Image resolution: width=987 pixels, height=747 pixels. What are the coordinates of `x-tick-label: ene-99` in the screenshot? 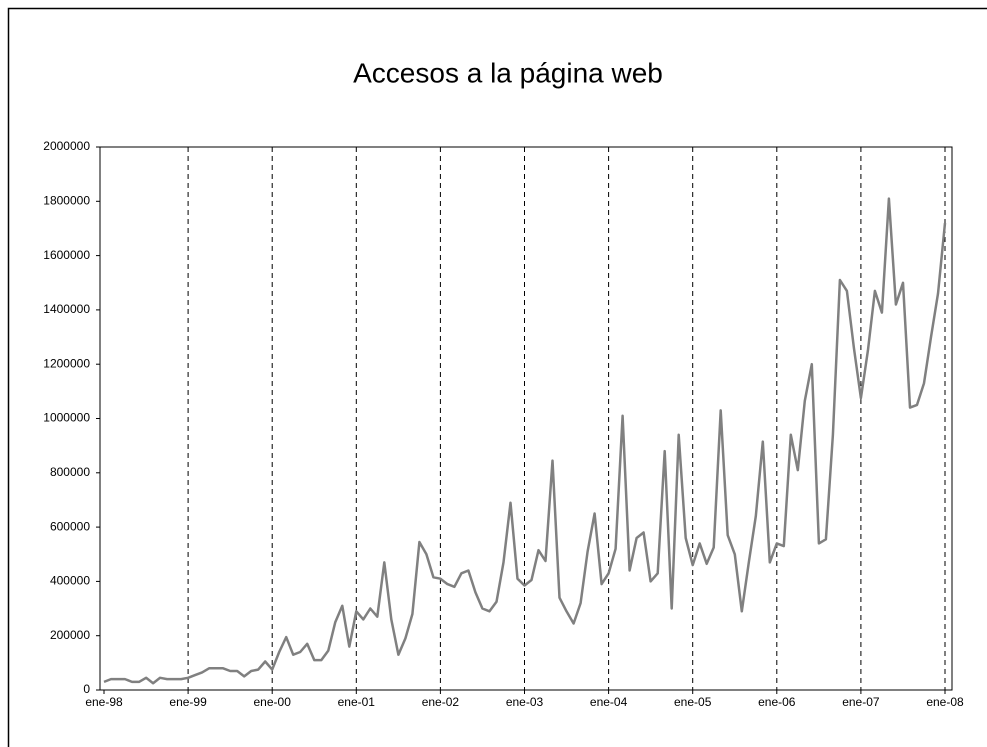 It's located at (188, 702).